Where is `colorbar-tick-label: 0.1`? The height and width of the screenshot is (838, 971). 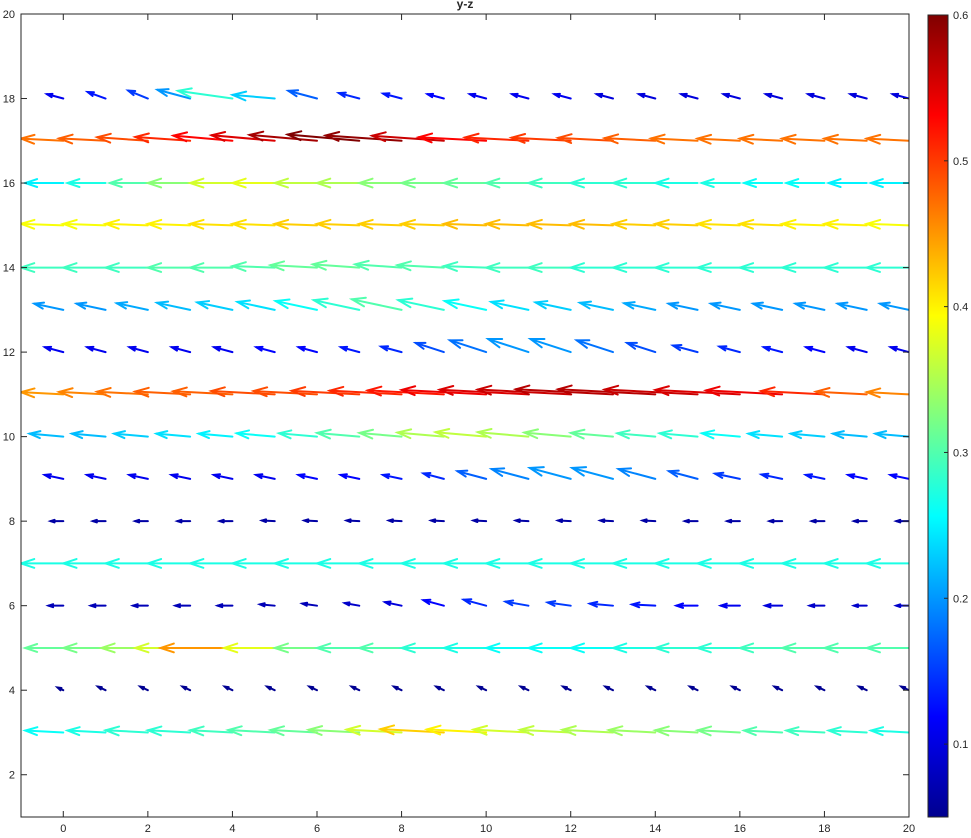
colorbar-tick-label: 0.1 is located at coordinates (960, 745).